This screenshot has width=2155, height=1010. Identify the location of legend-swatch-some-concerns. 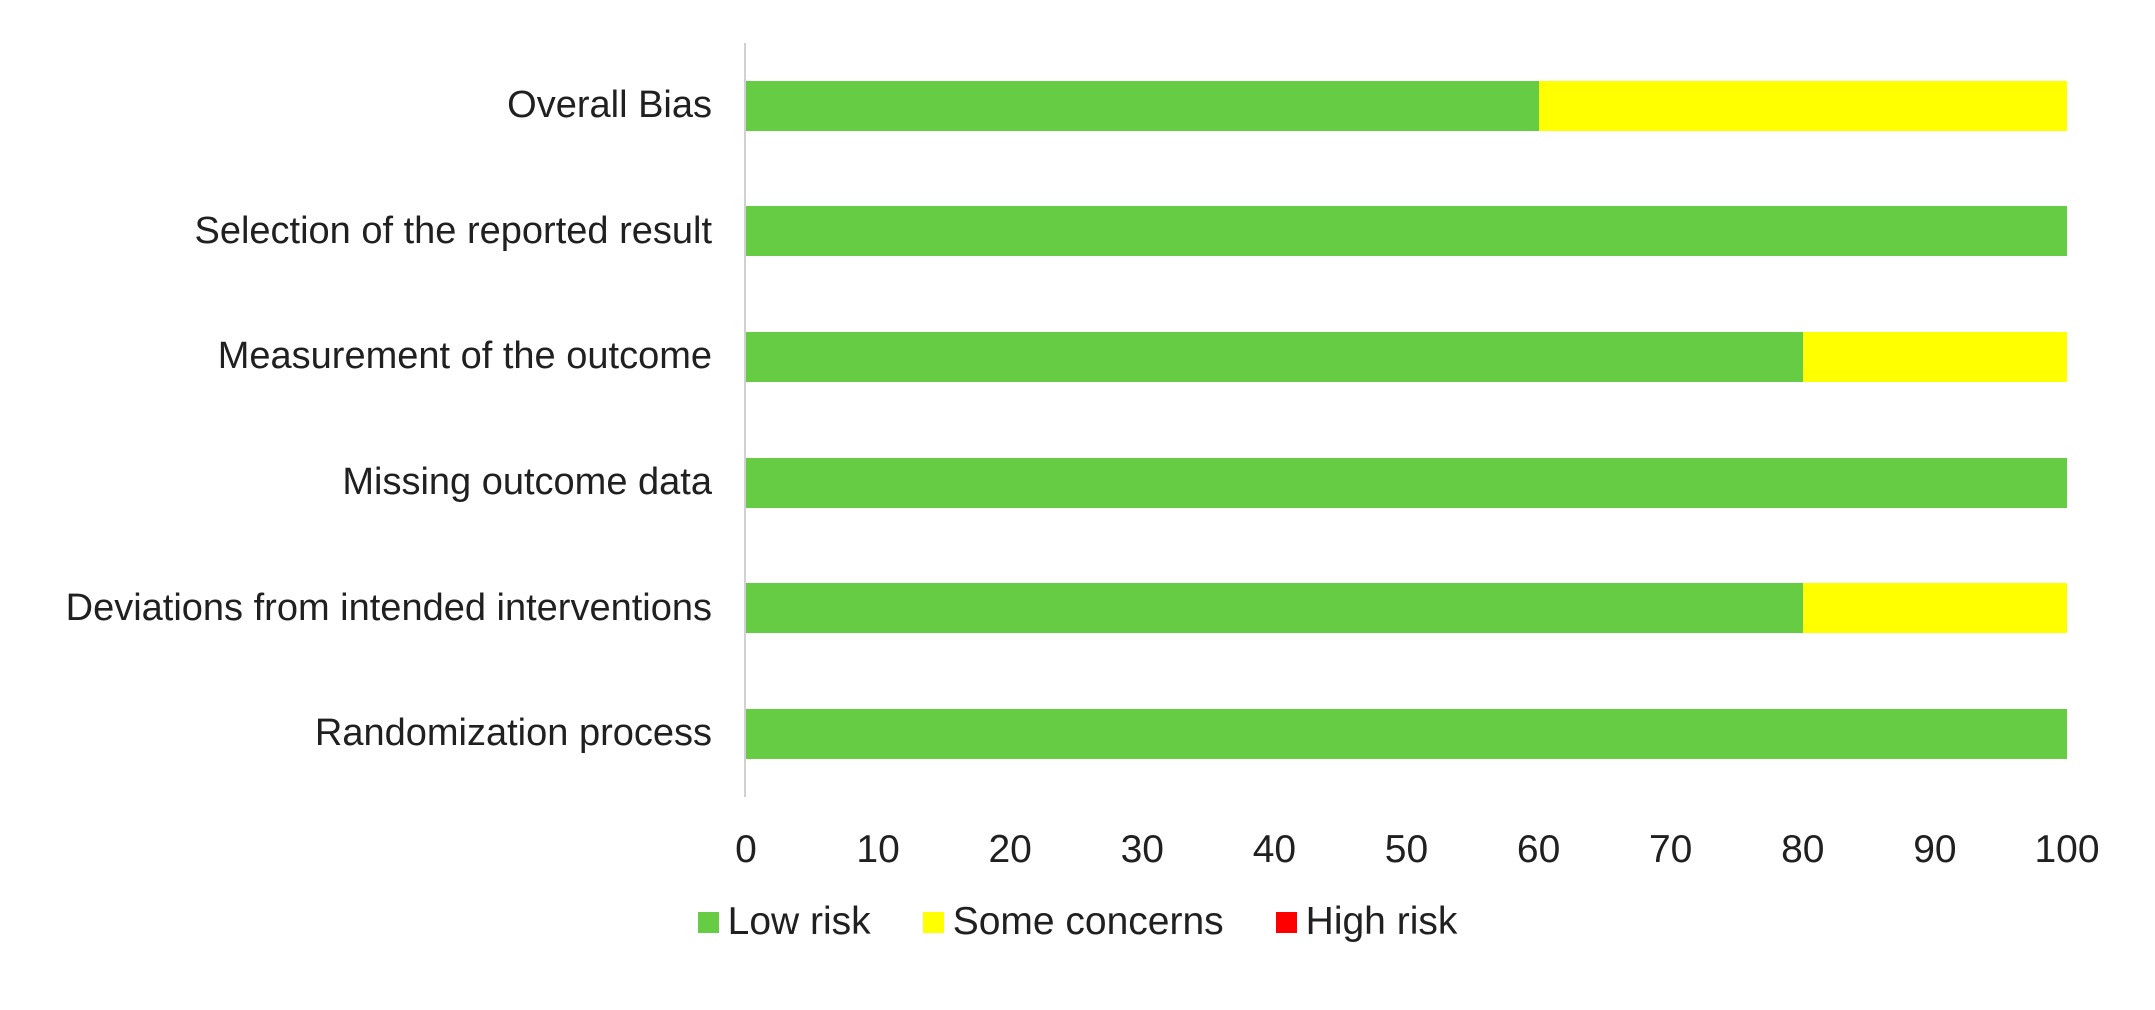
(933, 922).